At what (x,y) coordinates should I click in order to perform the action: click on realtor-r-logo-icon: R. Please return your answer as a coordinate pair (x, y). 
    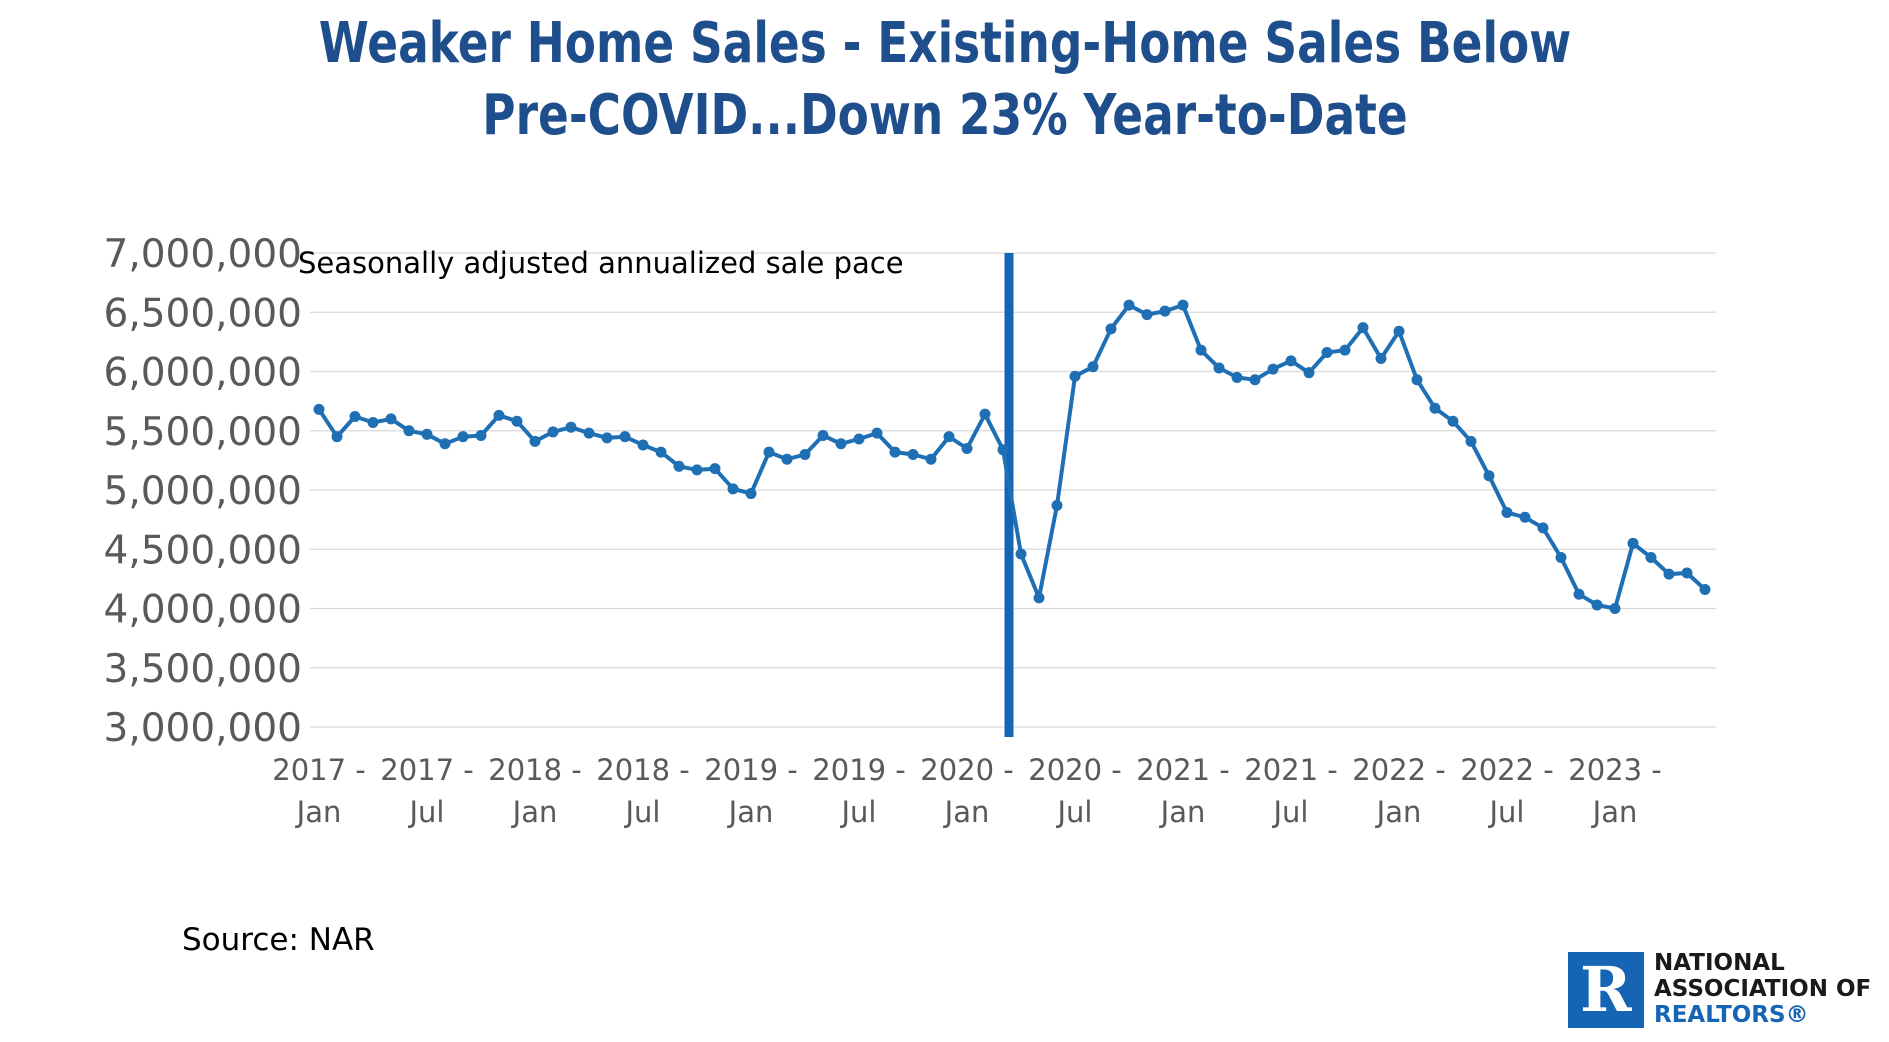
    Looking at the image, I should click on (1606, 990).